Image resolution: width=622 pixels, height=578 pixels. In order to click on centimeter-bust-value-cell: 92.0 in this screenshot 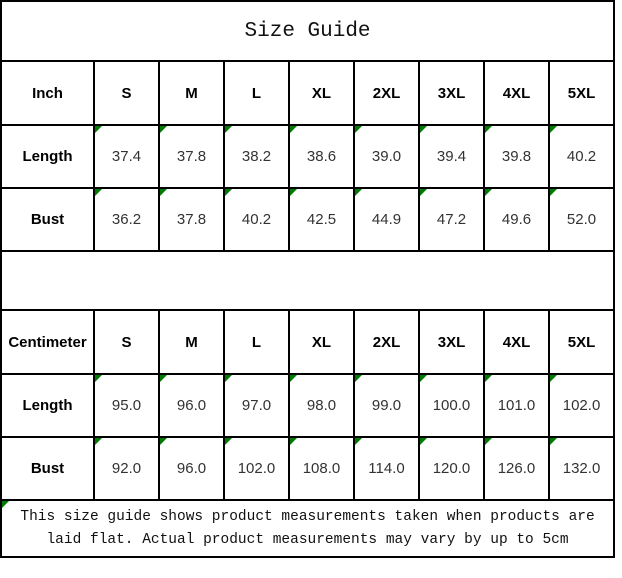, I will do `click(126, 468)`.